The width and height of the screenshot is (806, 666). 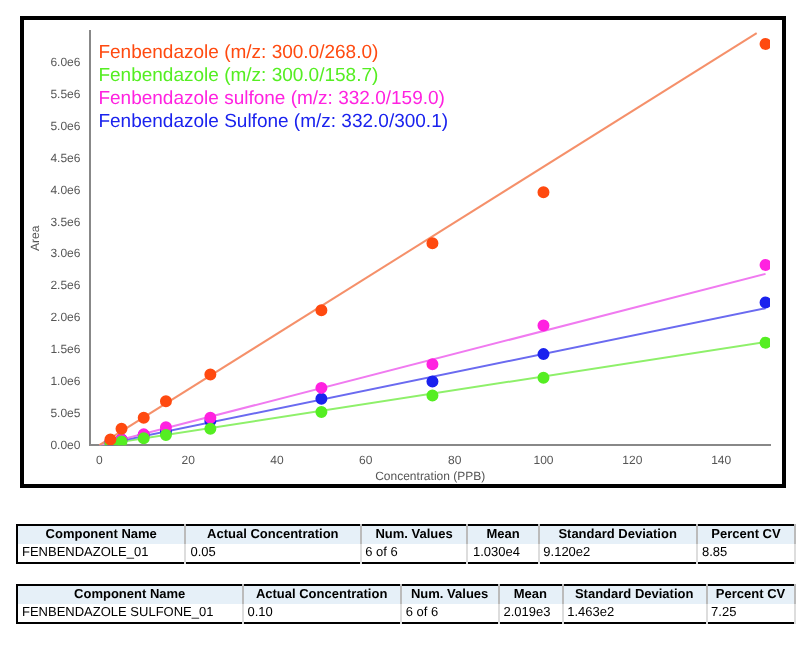 What do you see at coordinates (271, 98) in the screenshot?
I see `text: Fenbendazole sulfone (m/z: 332.0/159.0)` at bounding box center [271, 98].